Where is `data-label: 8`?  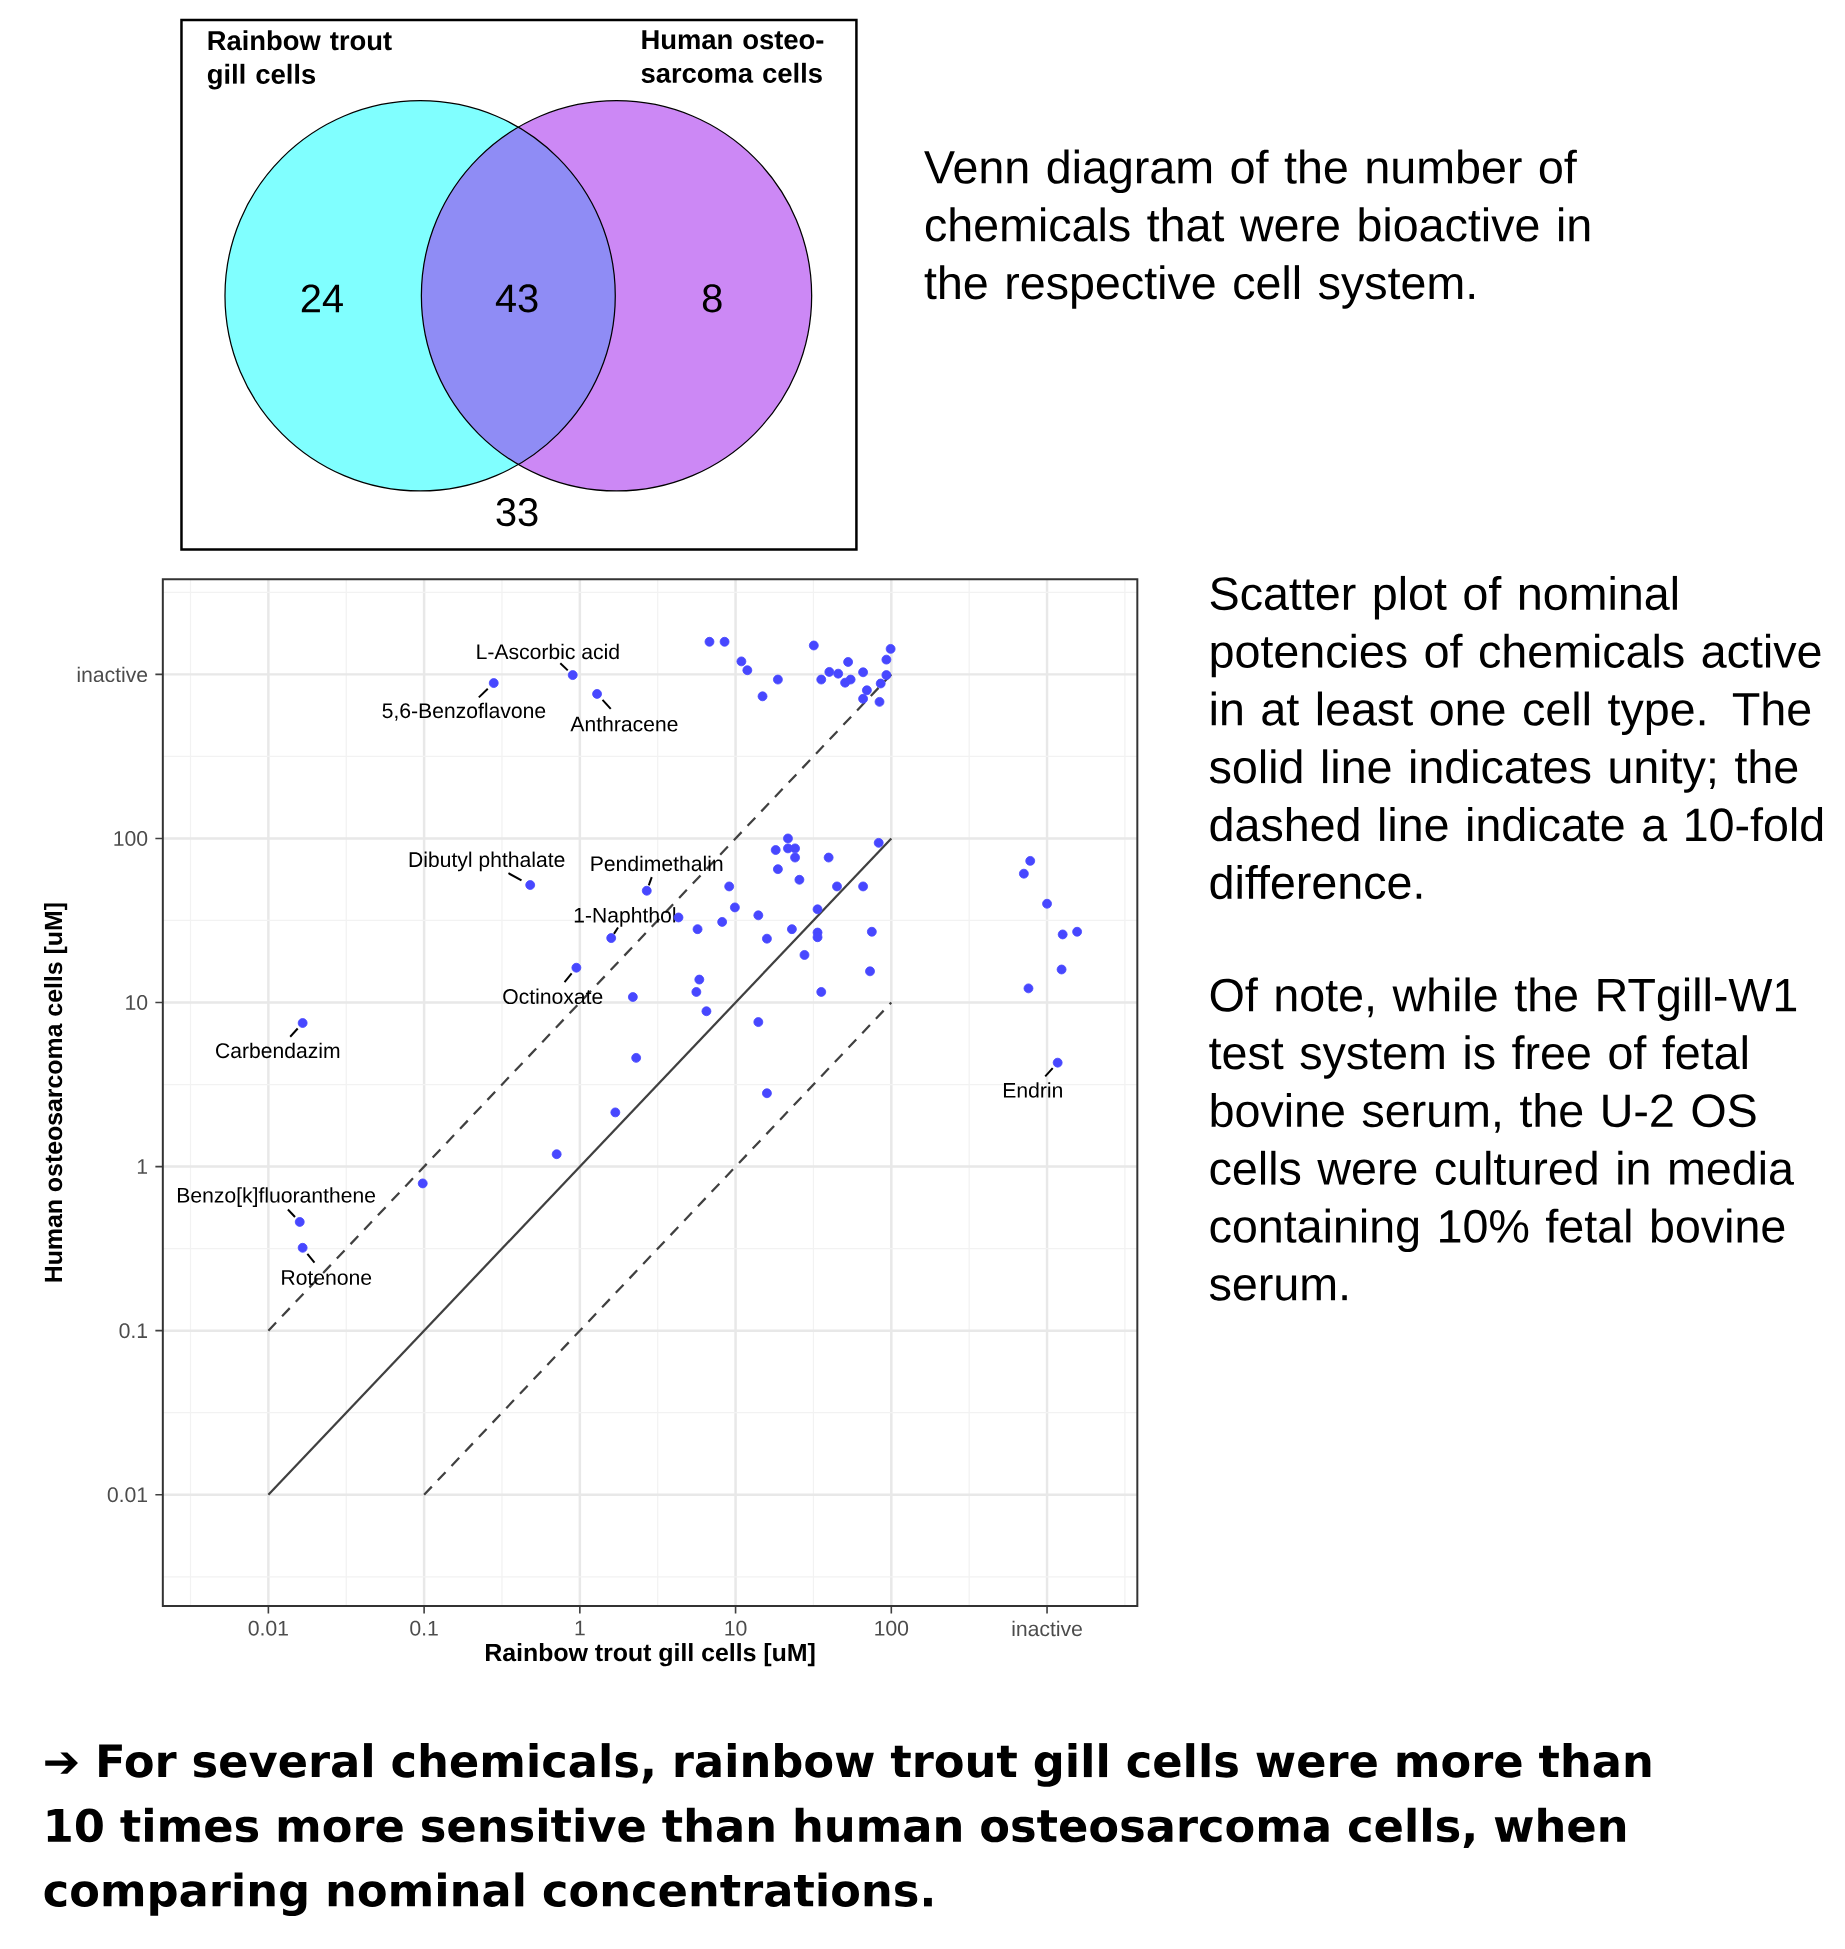
data-label: 8 is located at coordinates (712, 298).